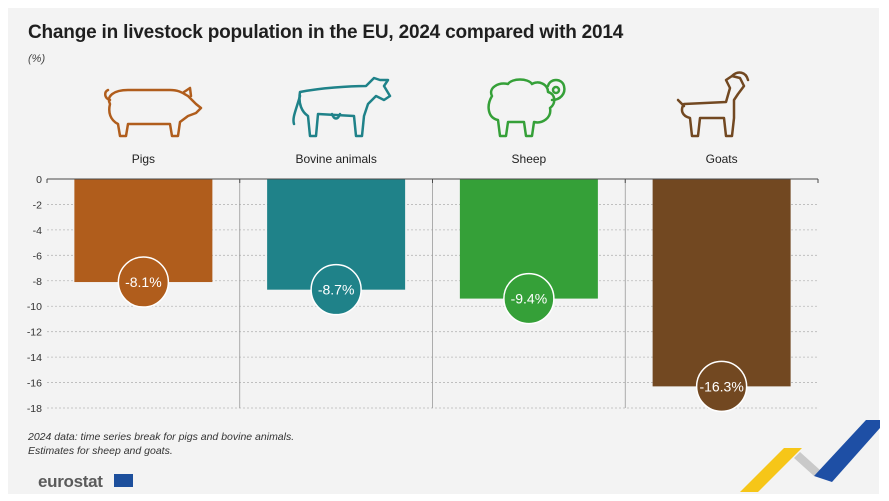 The image size is (889, 501). I want to click on y-tick-label: -16, so click(34, 384).